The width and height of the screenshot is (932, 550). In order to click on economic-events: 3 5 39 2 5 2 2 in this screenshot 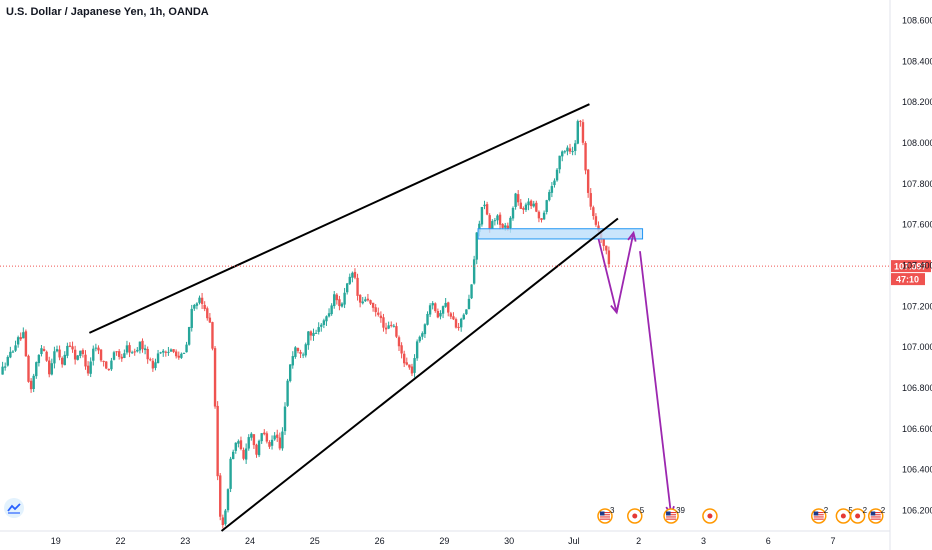, I will do `click(741, 515)`.